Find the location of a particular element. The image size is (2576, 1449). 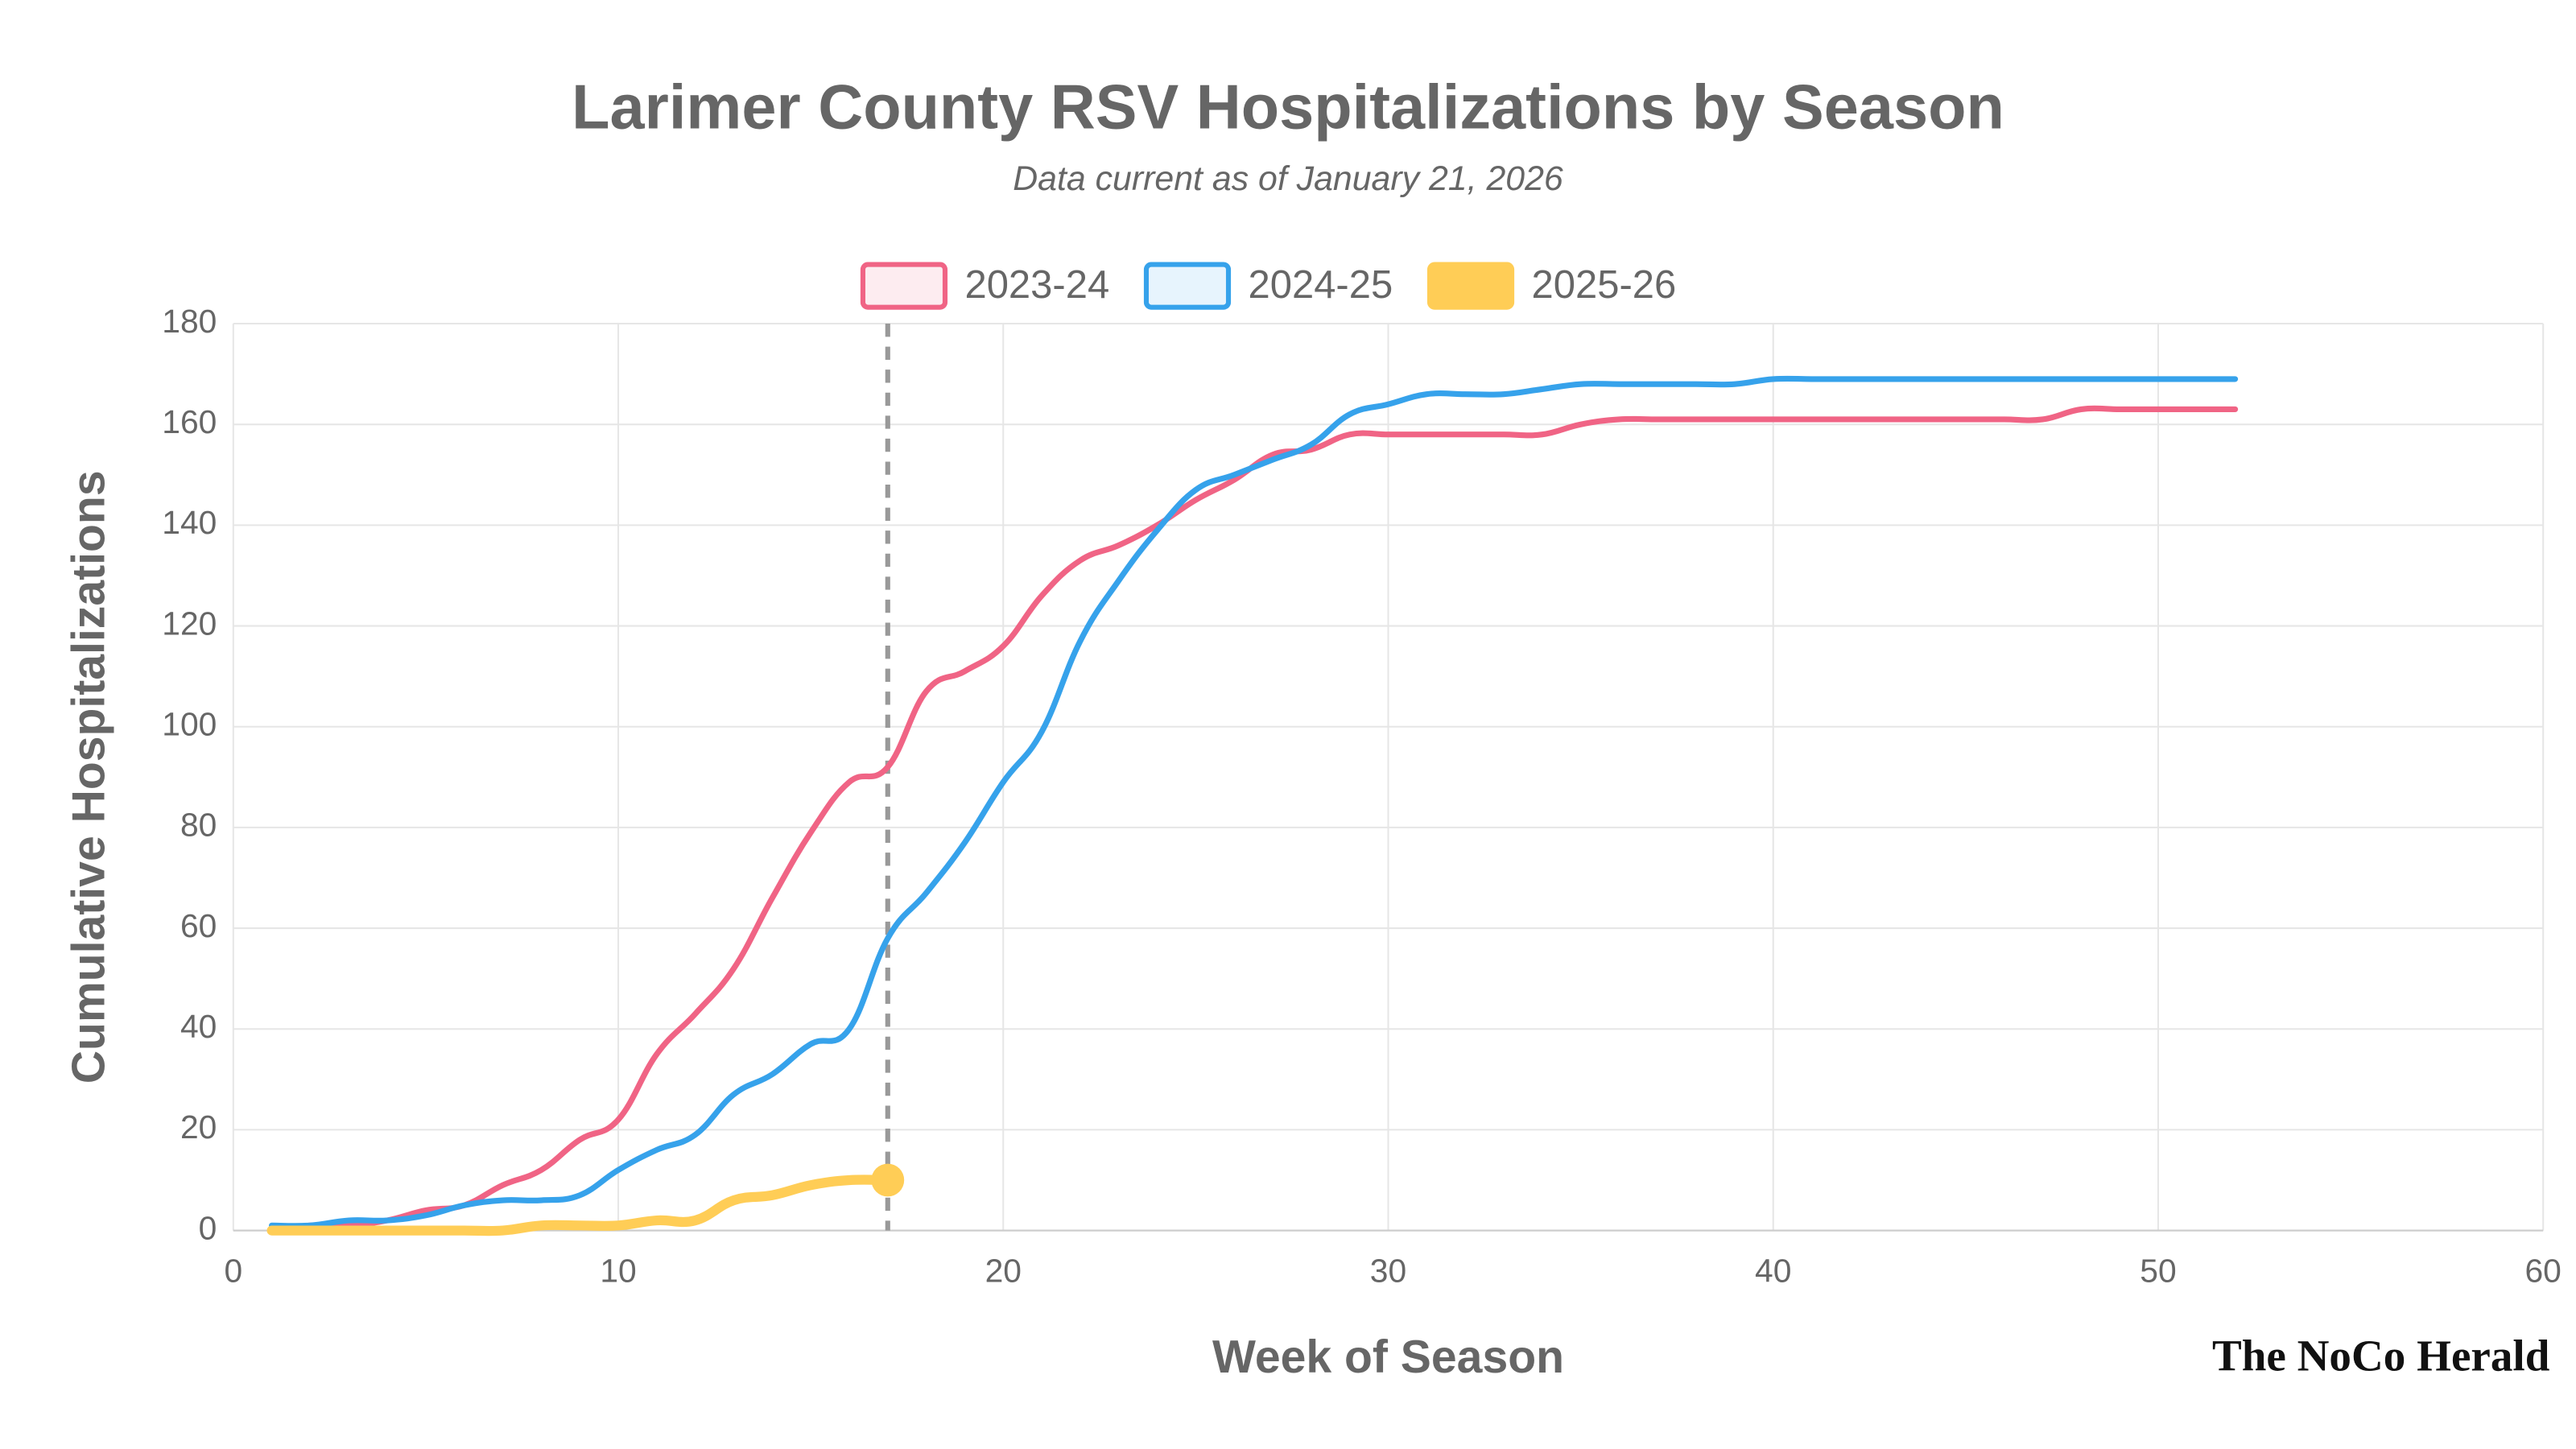

x-tick-label: 60 is located at coordinates (2542, 1270).